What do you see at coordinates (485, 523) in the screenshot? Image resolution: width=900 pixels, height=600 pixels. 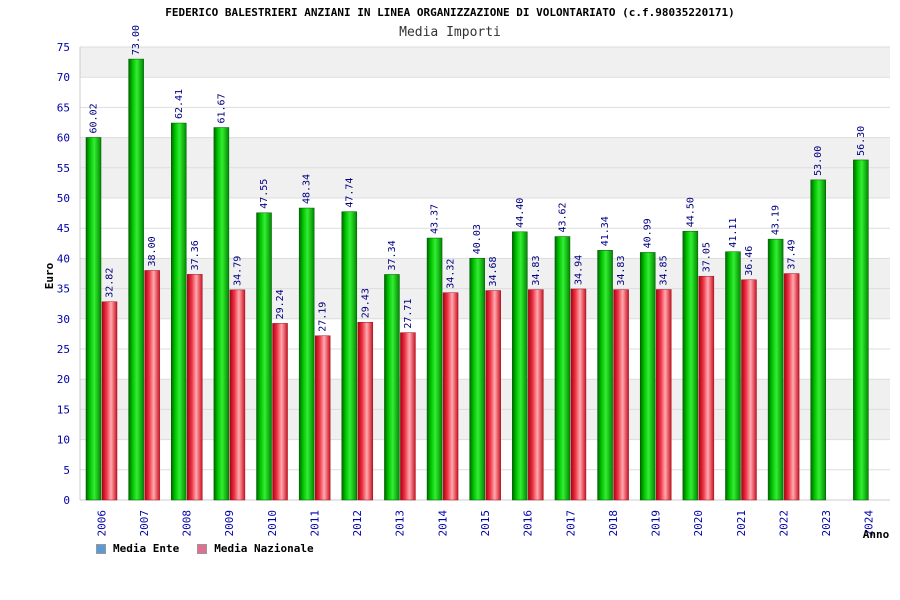 I see `x-tick-label: 2015` at bounding box center [485, 523].